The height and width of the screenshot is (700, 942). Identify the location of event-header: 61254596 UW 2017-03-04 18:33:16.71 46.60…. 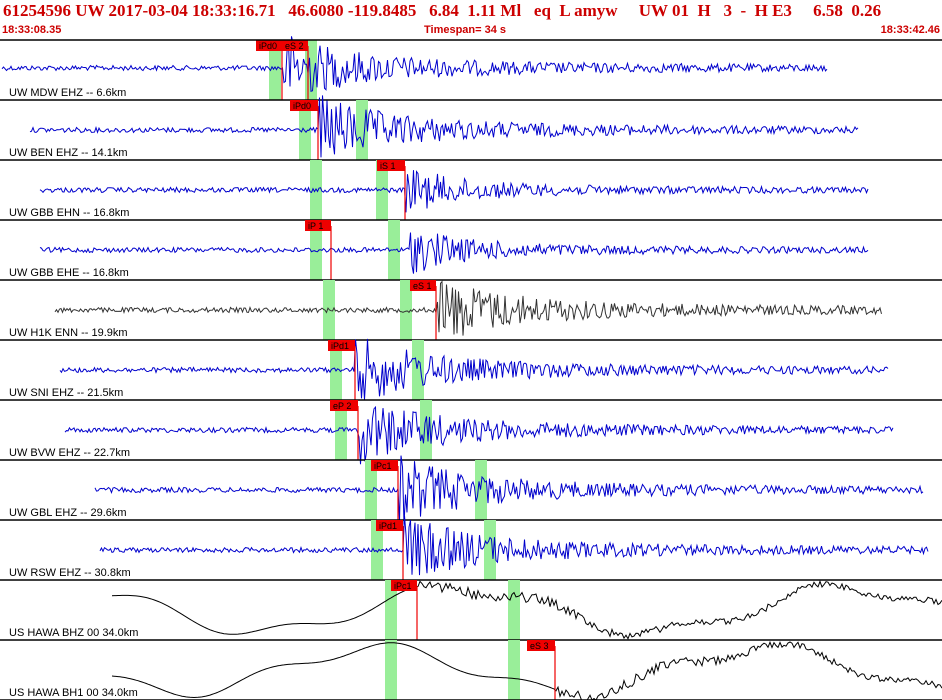
(471, 20).